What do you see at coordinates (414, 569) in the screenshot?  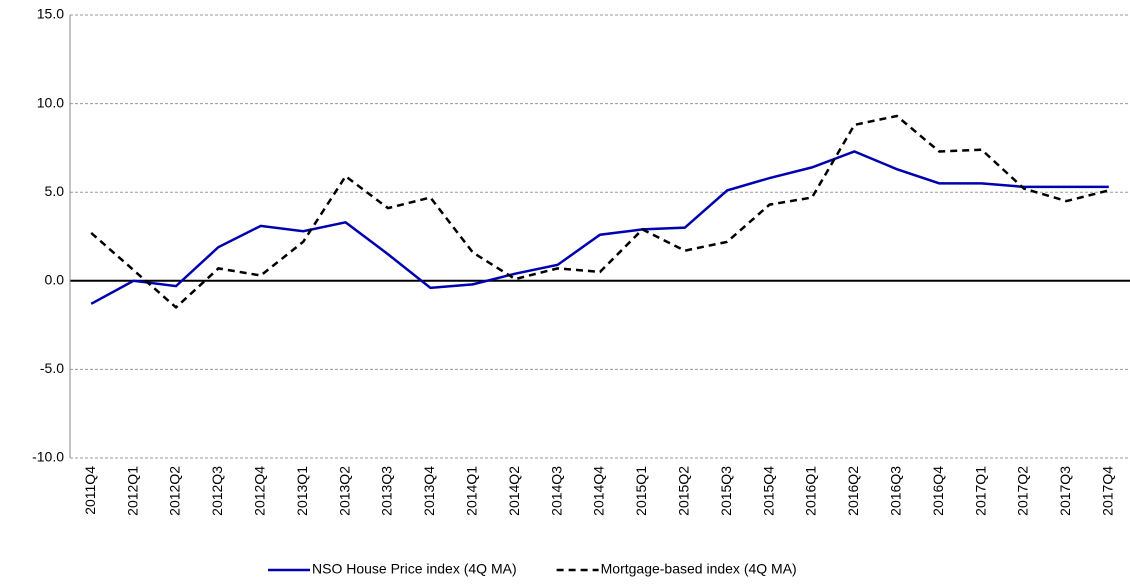 I see `legend-label: NSO House Price index (4Q MA)` at bounding box center [414, 569].